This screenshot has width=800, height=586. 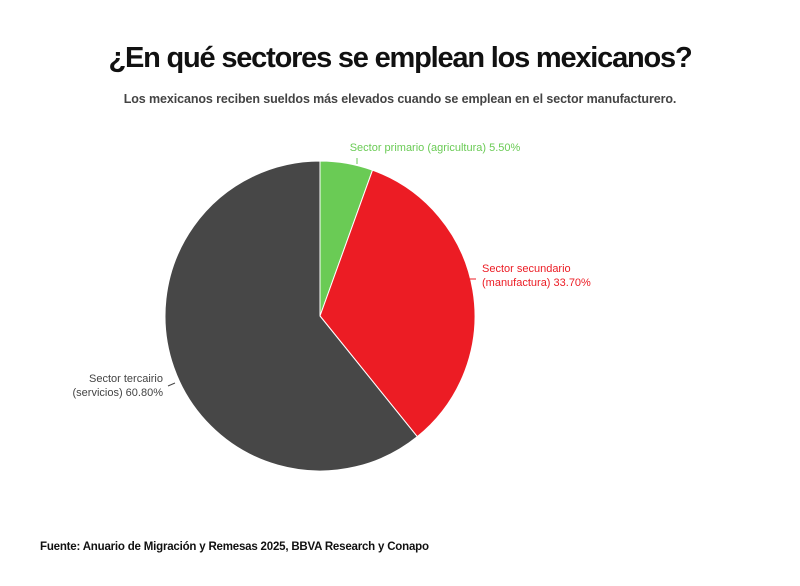 I want to click on slice-label: Sector secundario (manufactura) 33.70%, so click(x=536, y=276).